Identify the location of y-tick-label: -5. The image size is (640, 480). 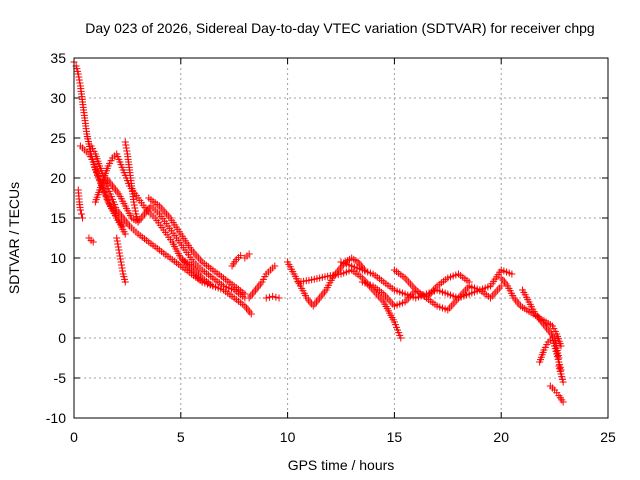
(60, 378).